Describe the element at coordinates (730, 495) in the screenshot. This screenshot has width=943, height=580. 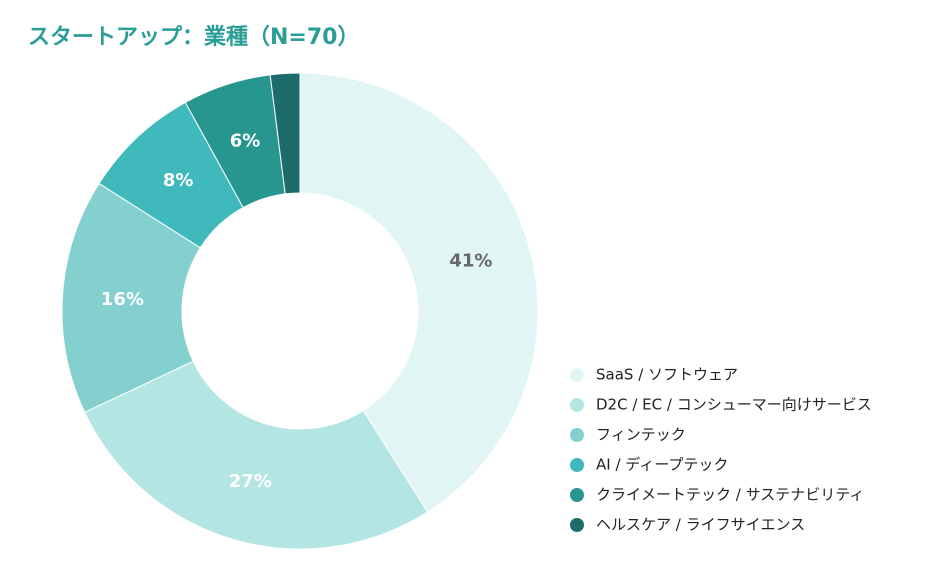
I see `legend-label: クライメートテック / サステナビリティ` at that location.